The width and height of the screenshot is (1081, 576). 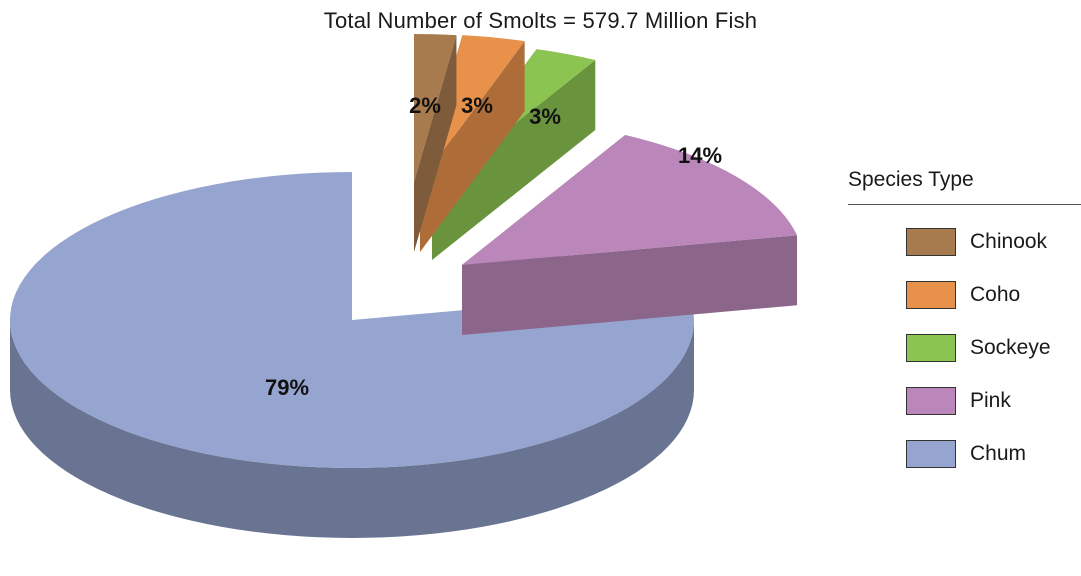 I want to click on legend-label: Chinook, so click(x=1009, y=241).